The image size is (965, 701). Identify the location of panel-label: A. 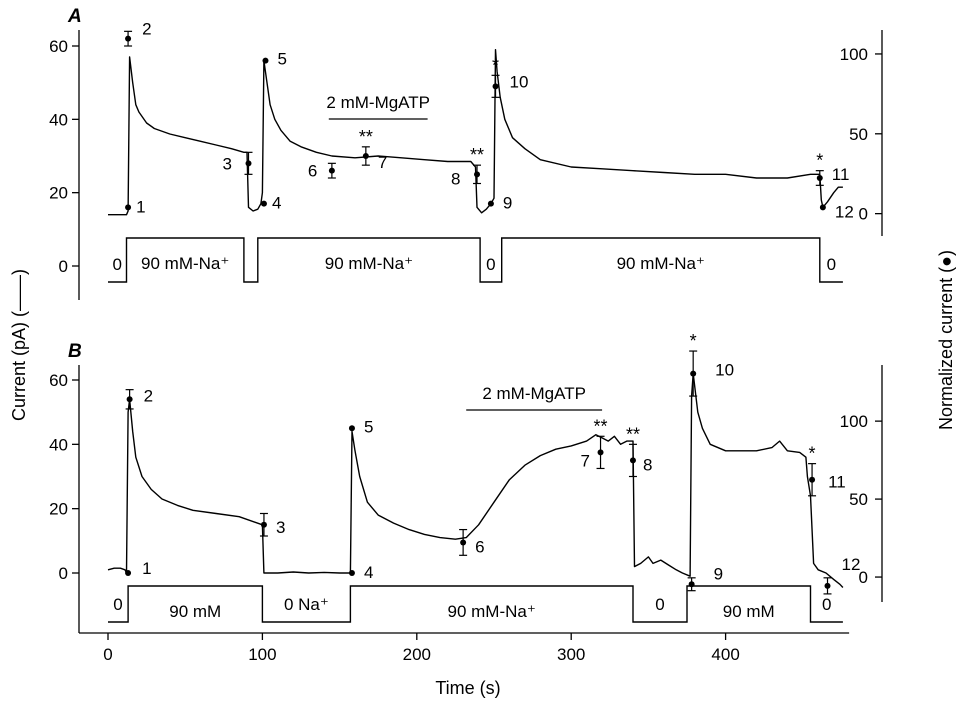
(74, 16).